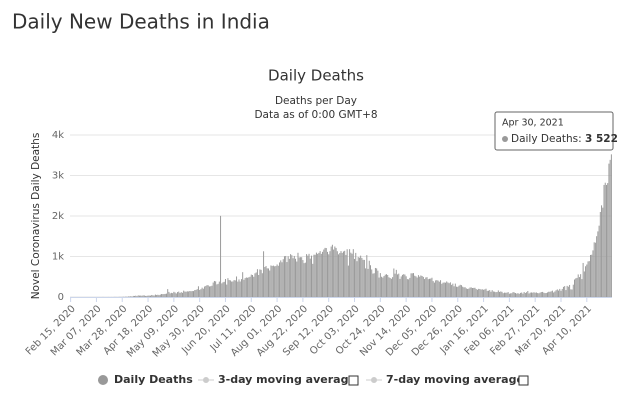 Image resolution: width=640 pixels, height=402 pixels. Describe the element at coordinates (58, 257) in the screenshot. I see `y-tick-label: 1k` at that location.